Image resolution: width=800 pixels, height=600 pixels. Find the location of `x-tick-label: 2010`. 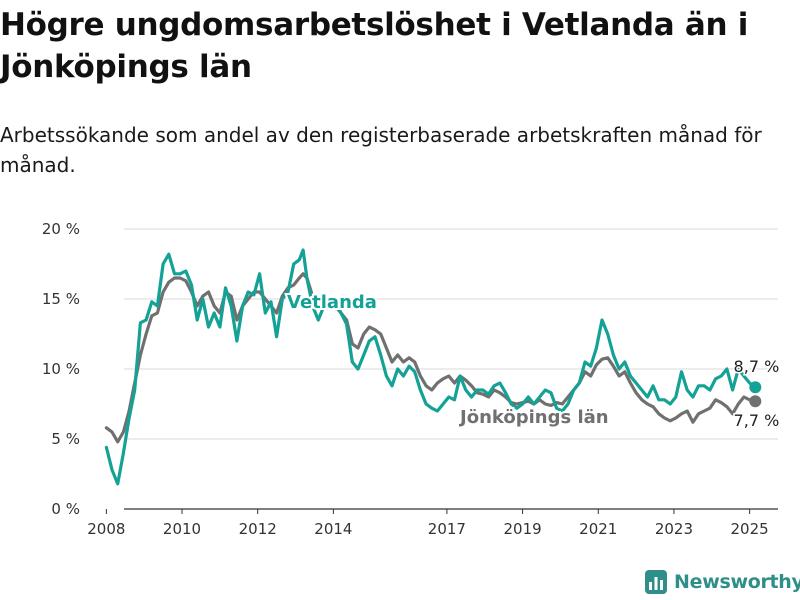

x-tick-label: 2010 is located at coordinates (182, 529).